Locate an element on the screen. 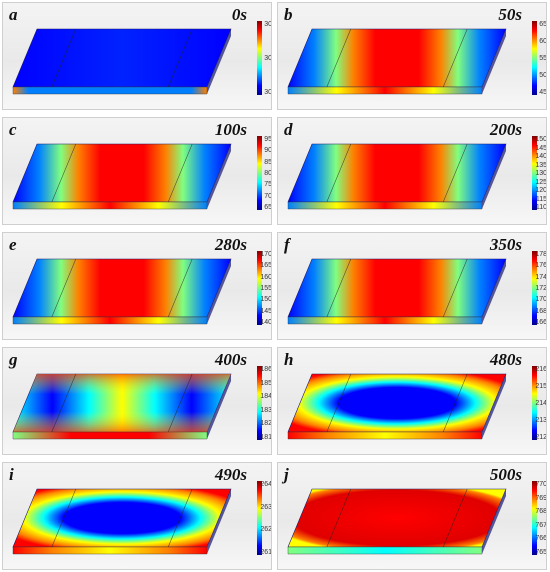  panel-label: e is located at coordinates (13, 244).